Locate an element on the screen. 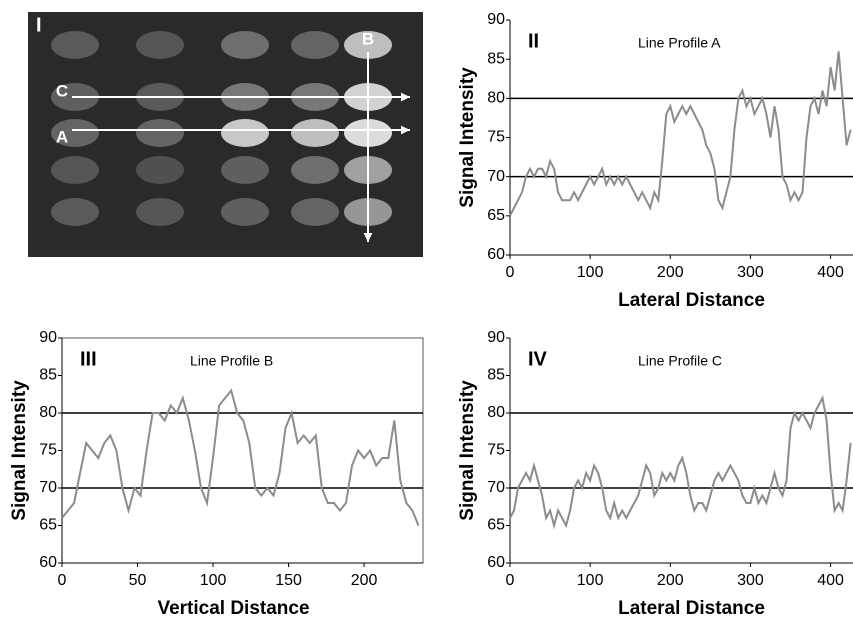 This screenshot has width=853, height=626. panel-label: III is located at coordinates (88, 359).